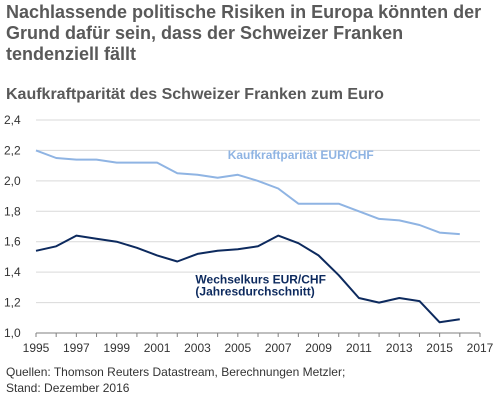  Describe the element at coordinates (68, 388) in the screenshot. I see `source-line-2: Stand: Dezember 2016` at that location.